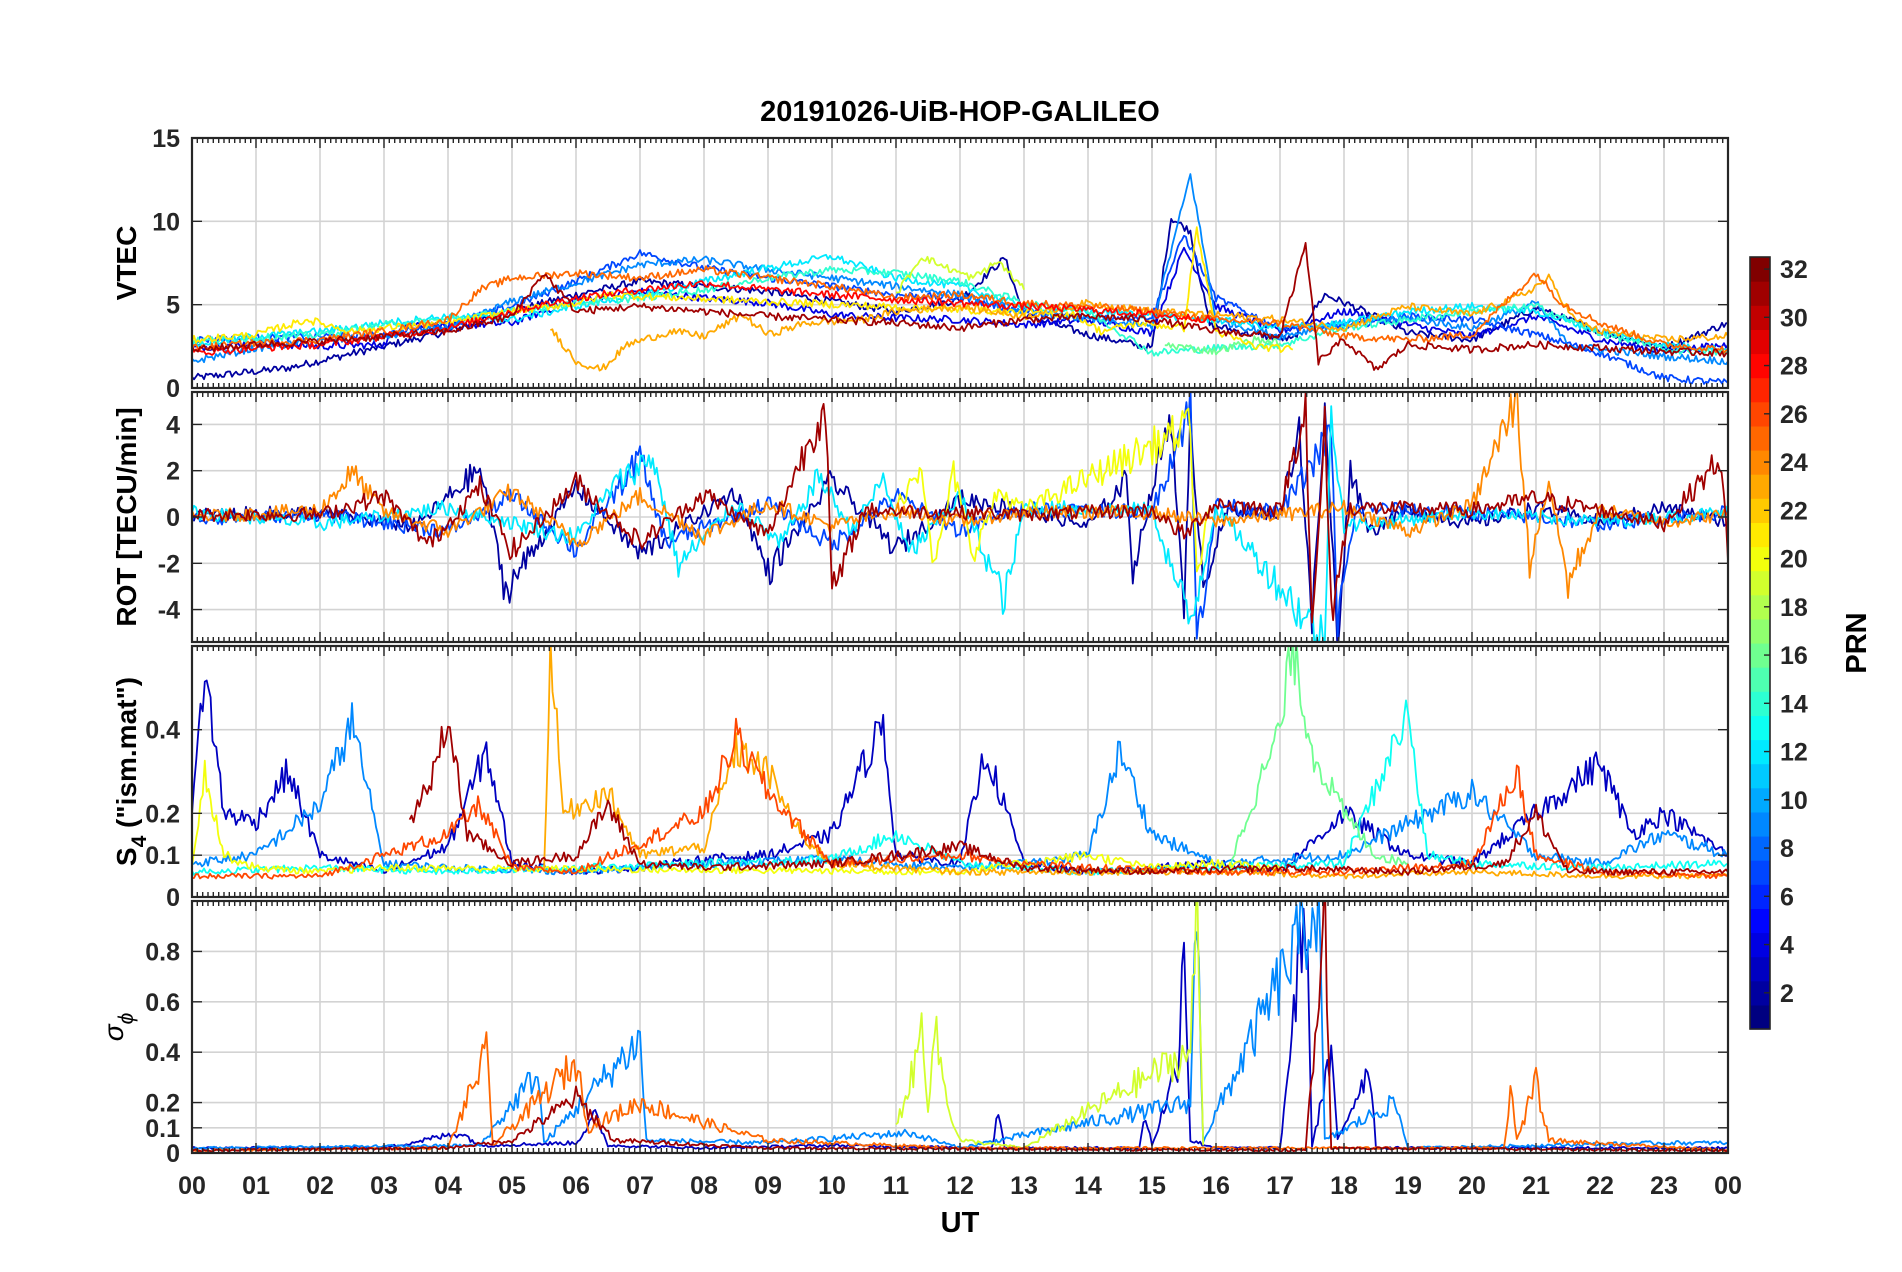 Image resolution: width=1902 pixels, height=1272 pixels. I want to click on x-tick-label: 16, so click(1216, 1186).